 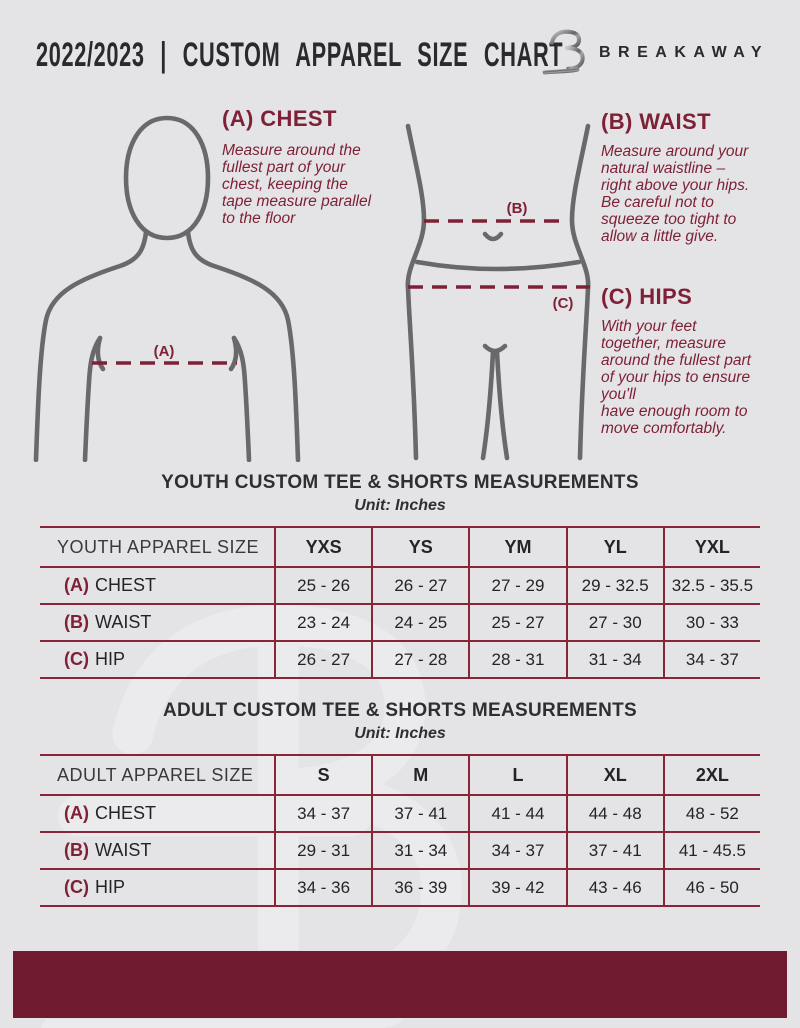 What do you see at coordinates (516, 547) in the screenshot?
I see `size-column-header: YM` at bounding box center [516, 547].